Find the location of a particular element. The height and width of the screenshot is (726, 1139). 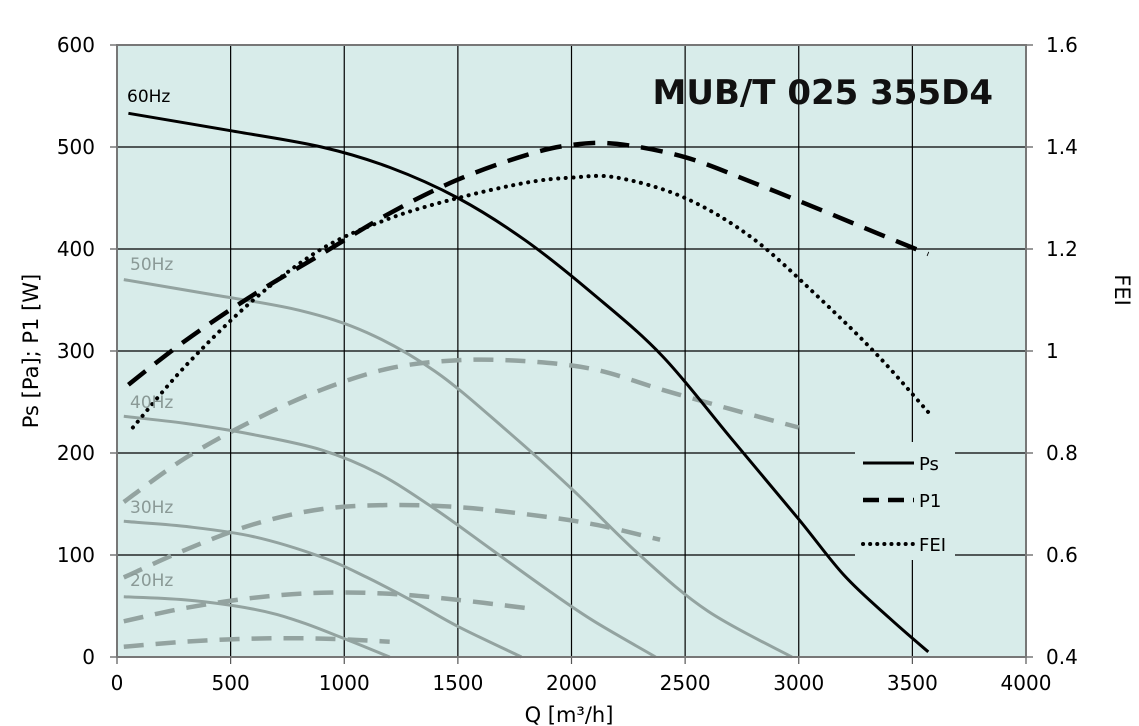

frequency-label-40hz: 40Hz is located at coordinates (151, 403).